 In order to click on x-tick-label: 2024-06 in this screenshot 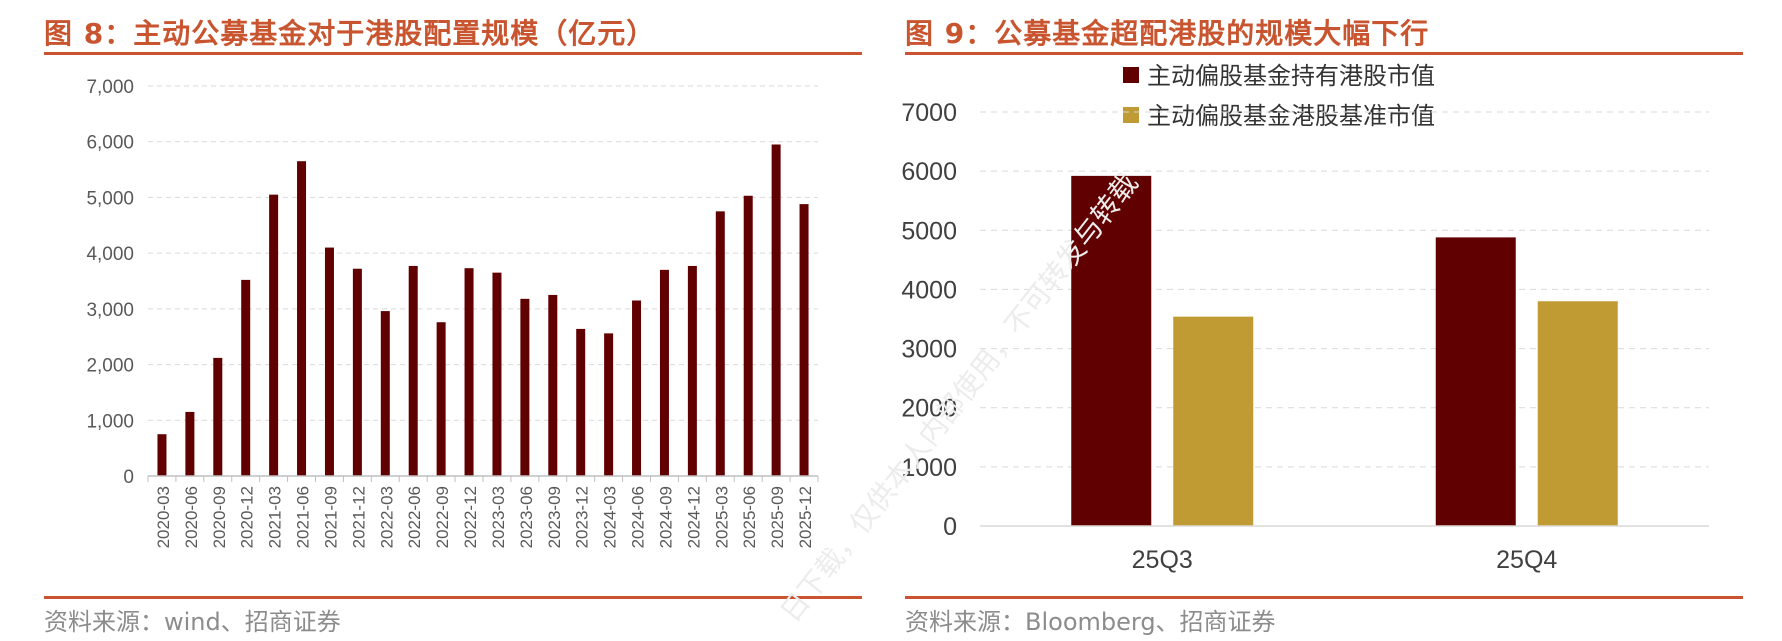, I will do `click(638, 517)`.